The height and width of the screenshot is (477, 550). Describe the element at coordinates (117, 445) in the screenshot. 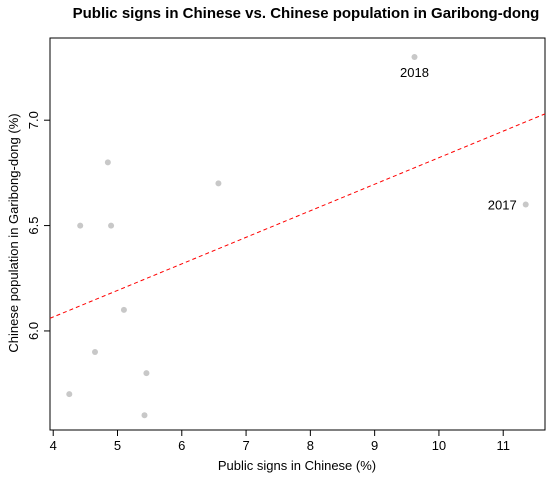

I see `x-tick-label: 5` at that location.